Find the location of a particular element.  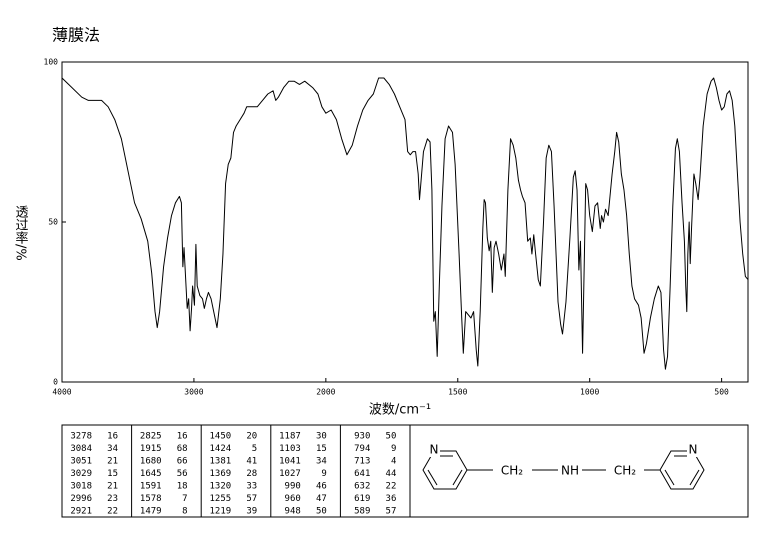

peak-wavenumber: 1424 is located at coordinates (221, 449).